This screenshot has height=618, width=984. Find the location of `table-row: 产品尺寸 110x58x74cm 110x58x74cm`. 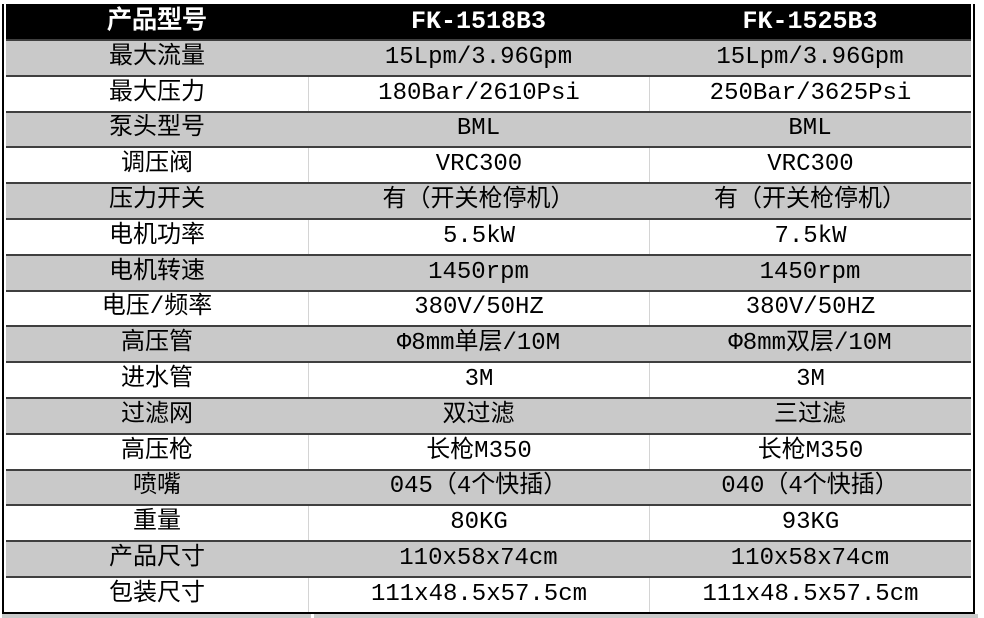

table-row: 产品尺寸 110x58x74cm 110x58x74cm is located at coordinates (488, 558).